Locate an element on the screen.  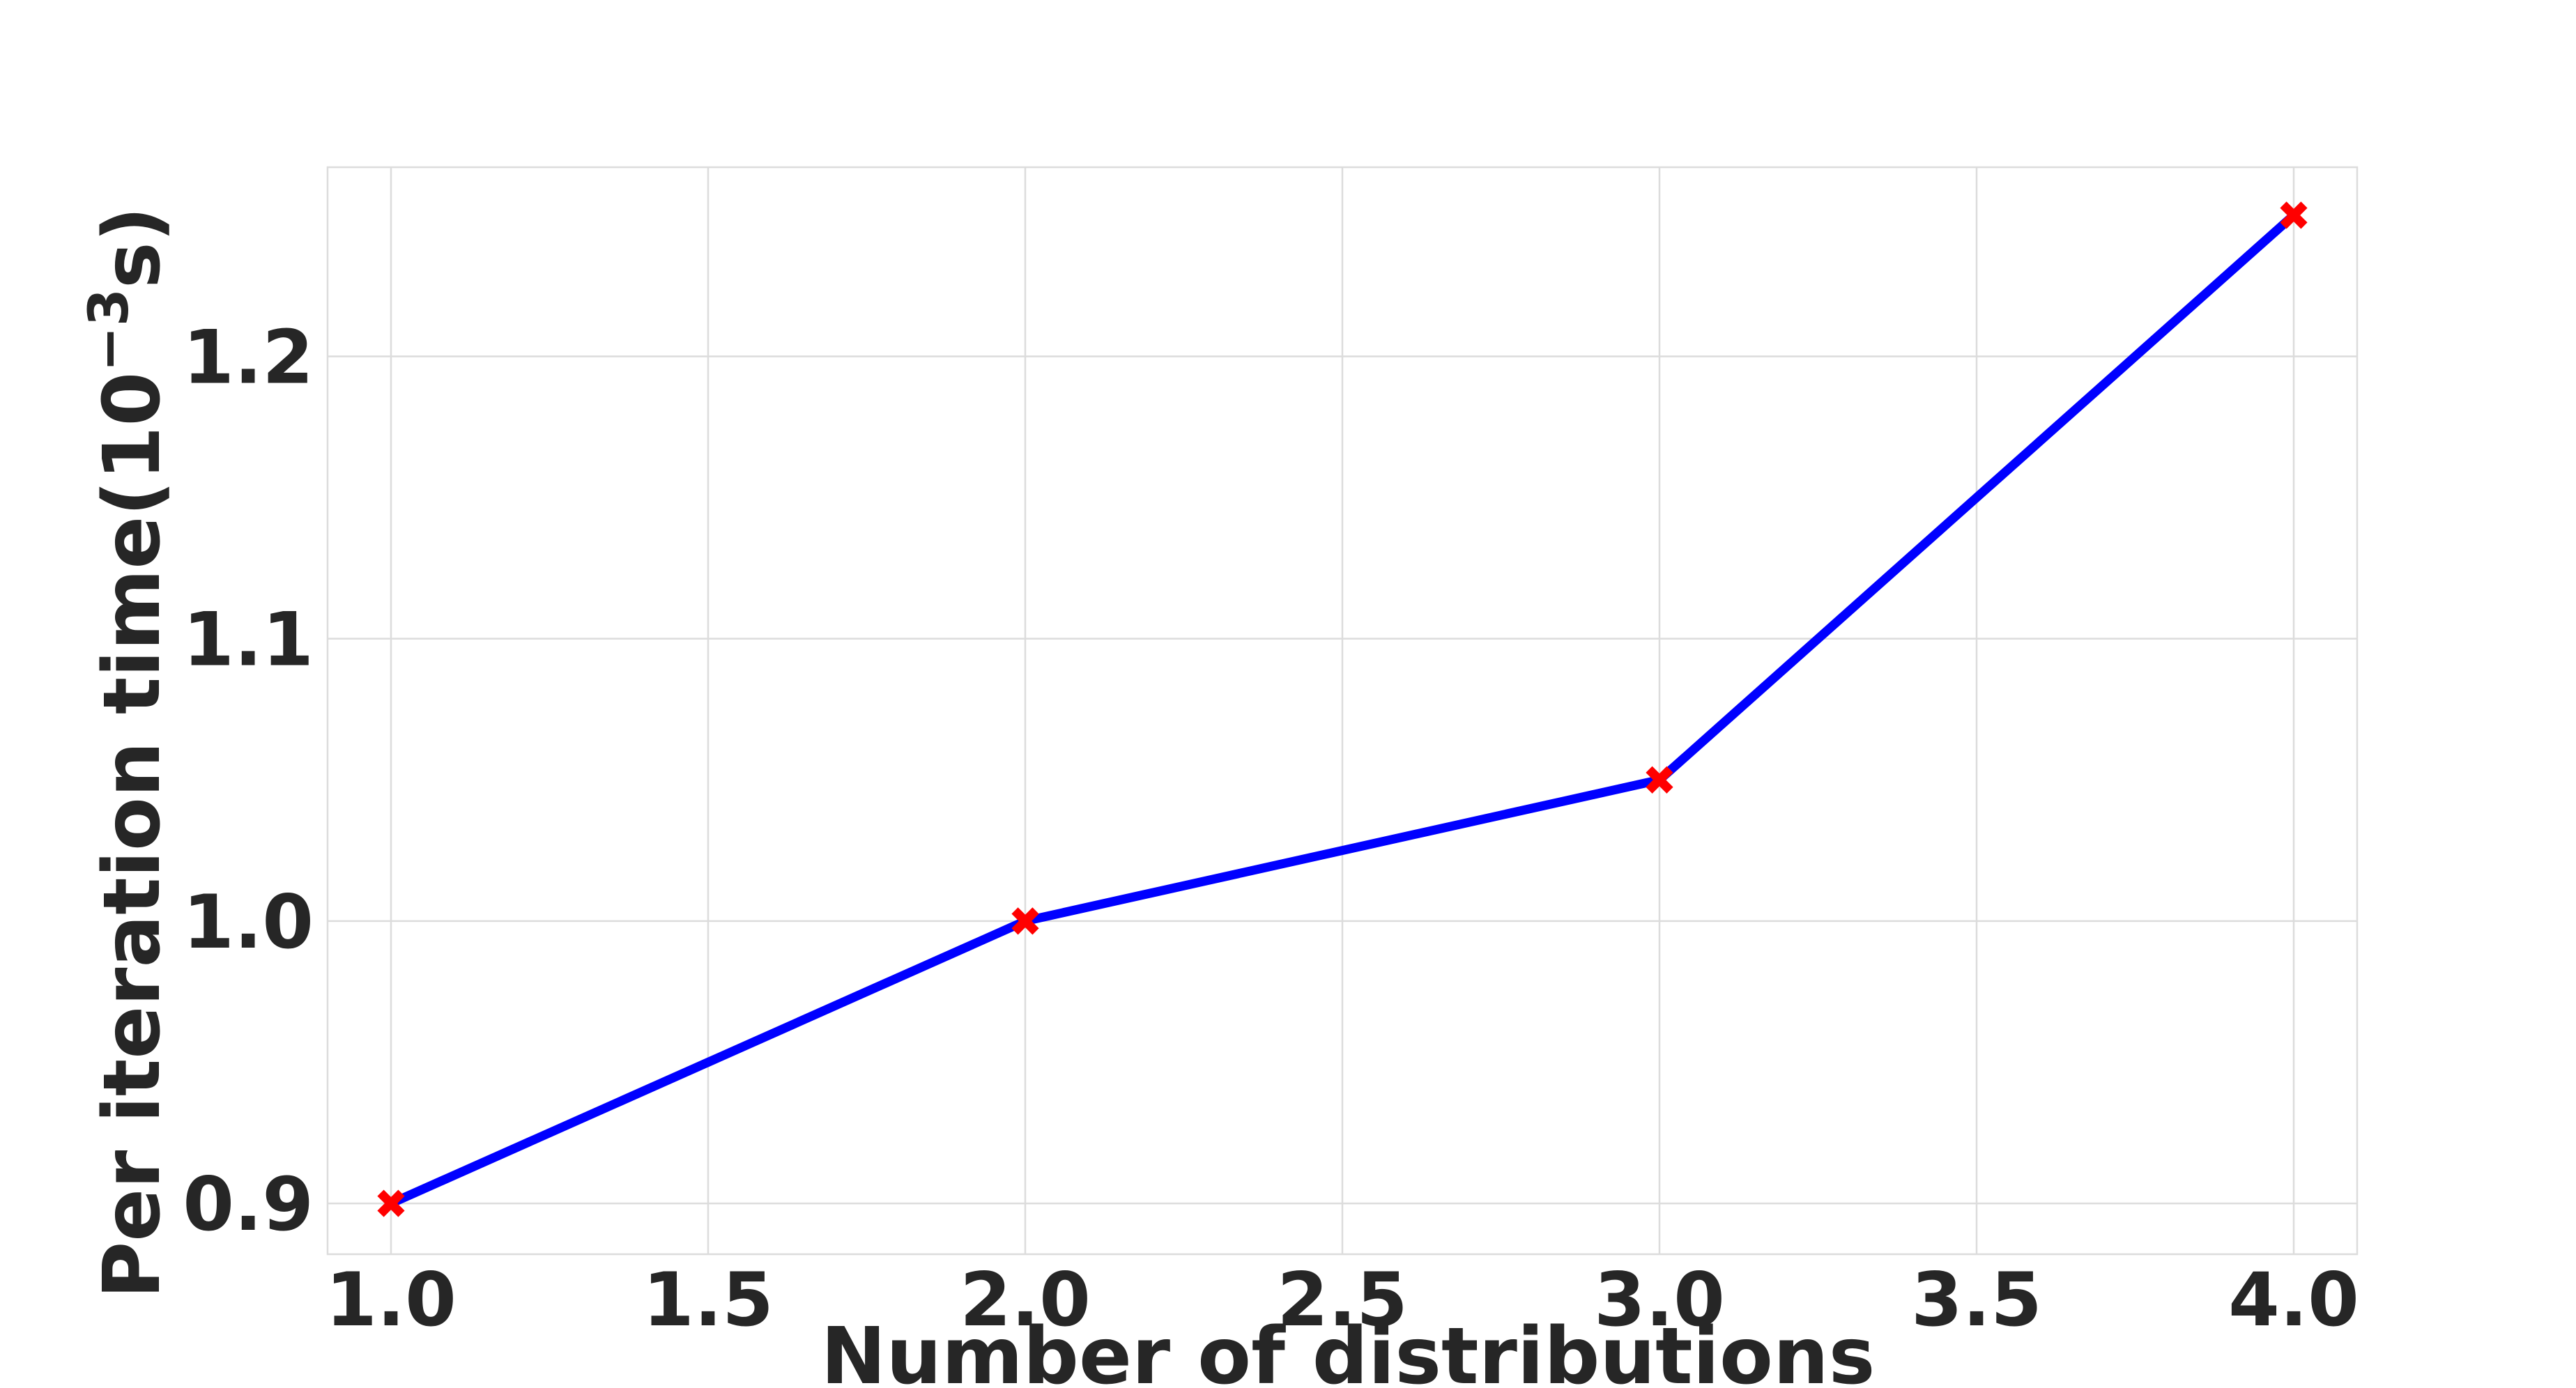
y-axis-label-exponent: −3 is located at coordinates (109, 330).